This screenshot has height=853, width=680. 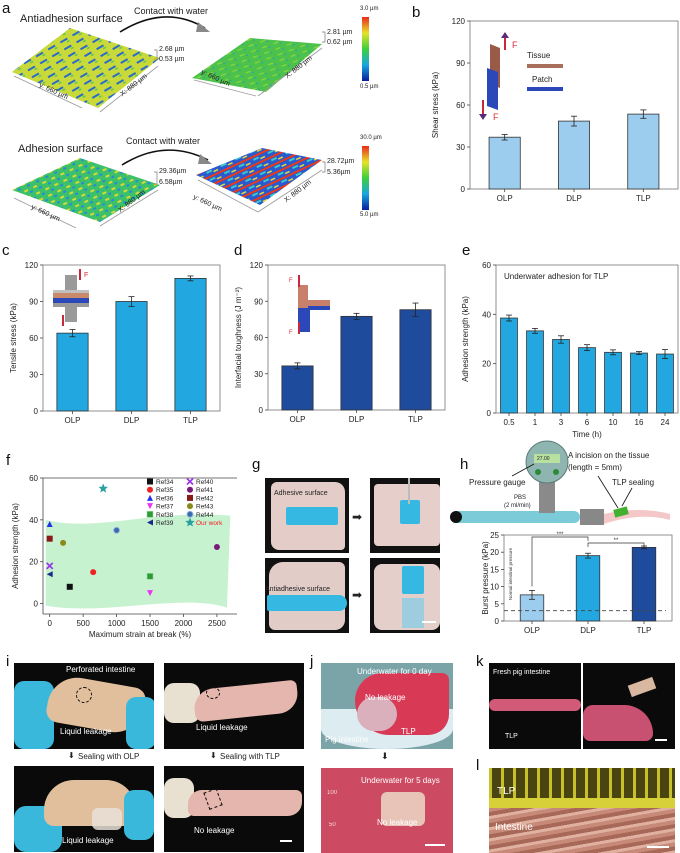 I want to click on legend-label: Ref42, so click(x=205, y=498).